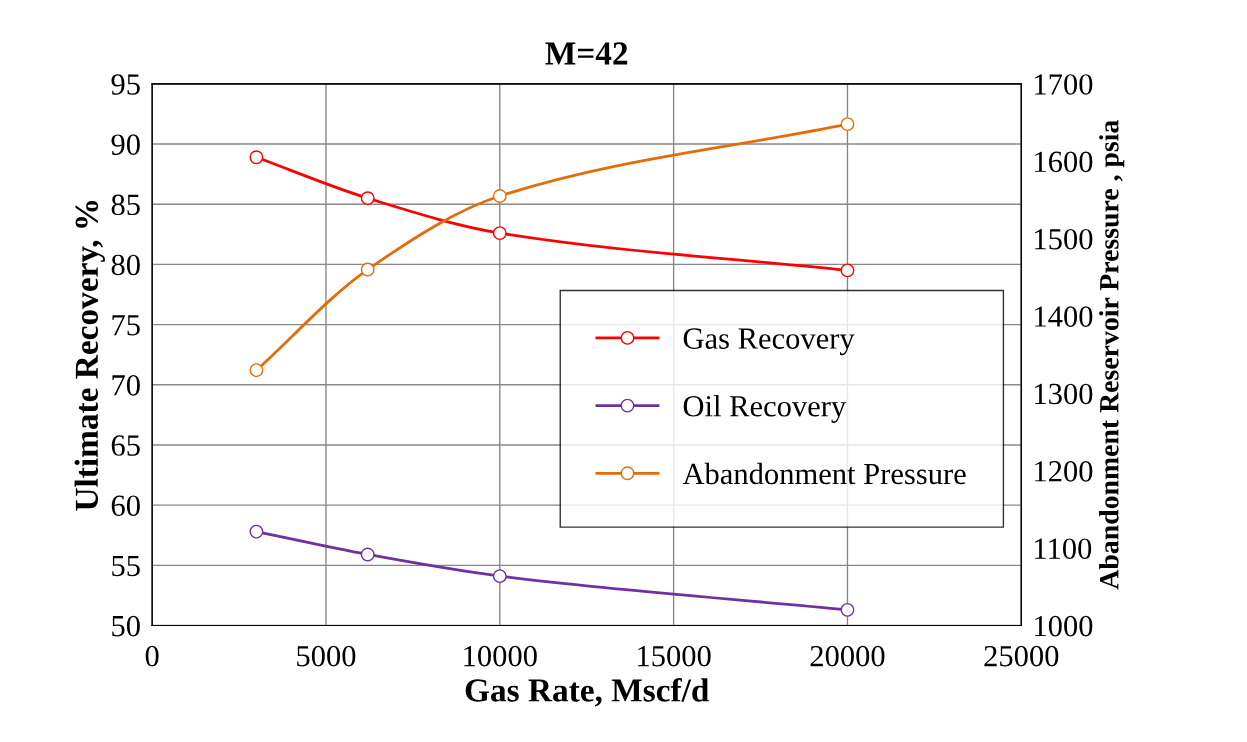  I want to click on x-tick-label: 25000, so click(1021, 656).